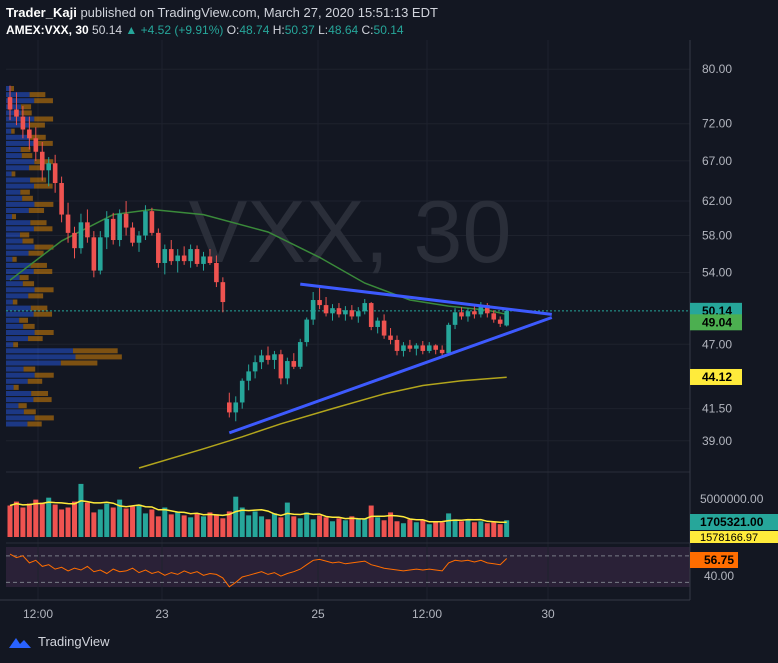 Image resolution: width=778 pixels, height=663 pixels. Describe the element at coordinates (719, 560) in the screenshot. I see `rsi-last-label: 56.75` at that location.